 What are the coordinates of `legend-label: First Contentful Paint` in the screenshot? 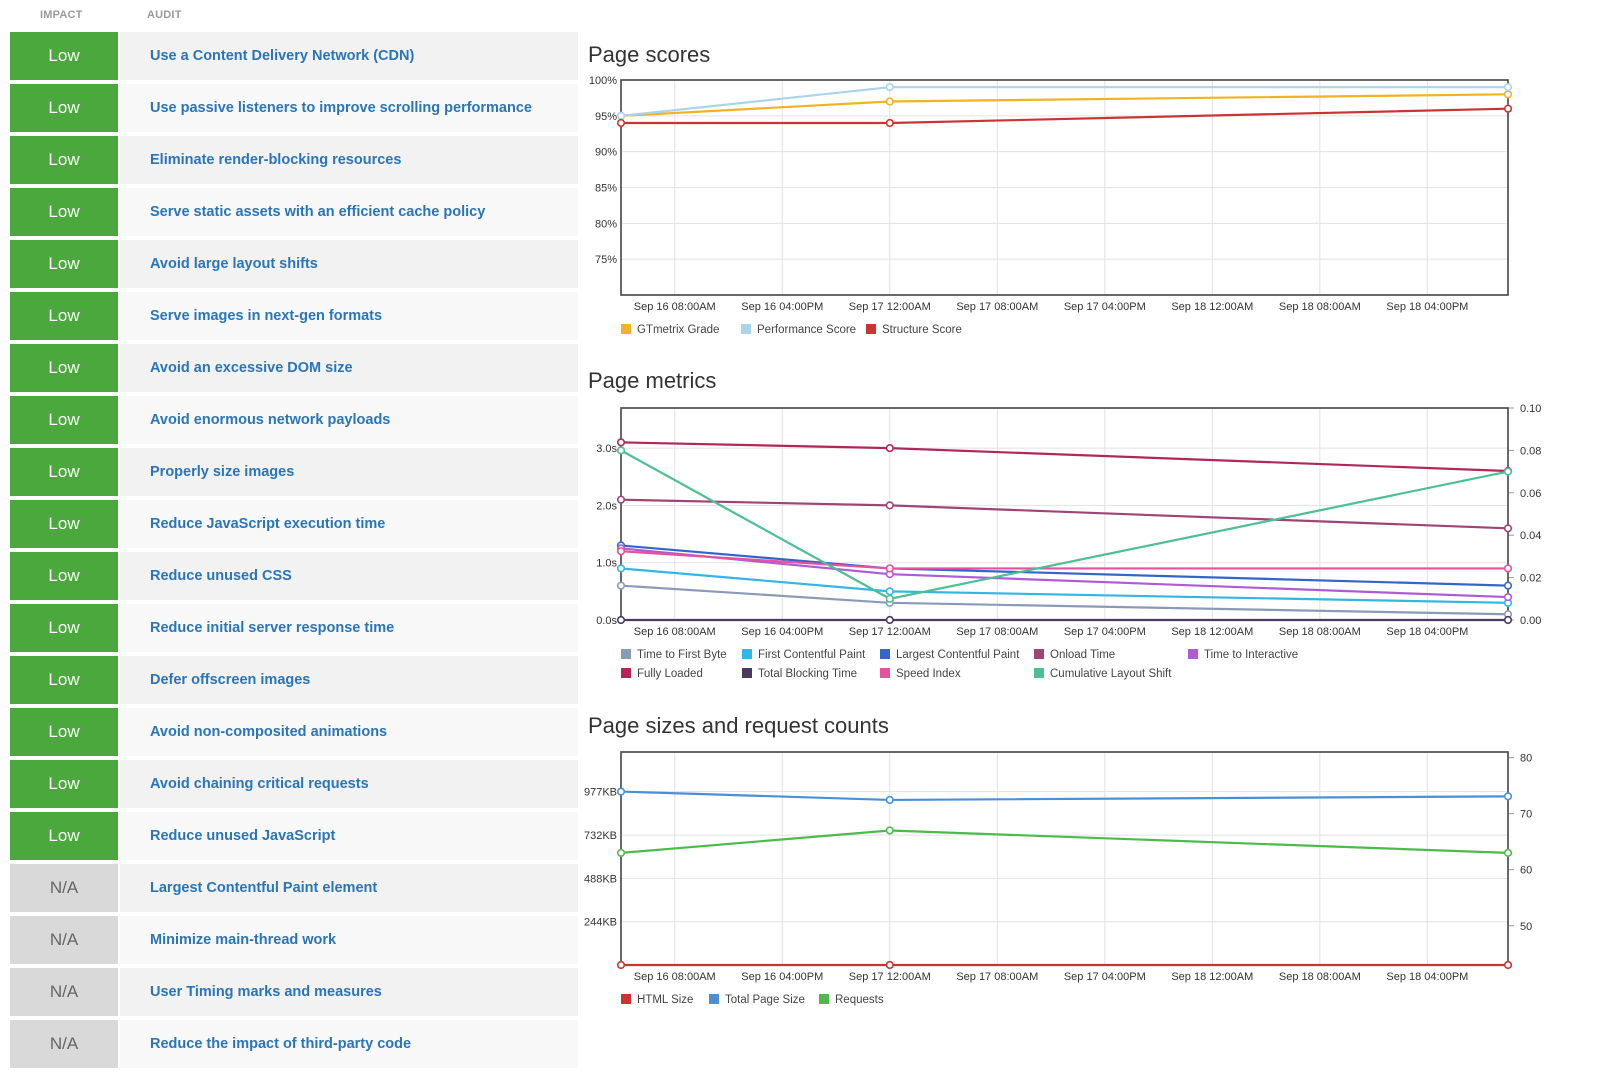 It's located at (812, 655).